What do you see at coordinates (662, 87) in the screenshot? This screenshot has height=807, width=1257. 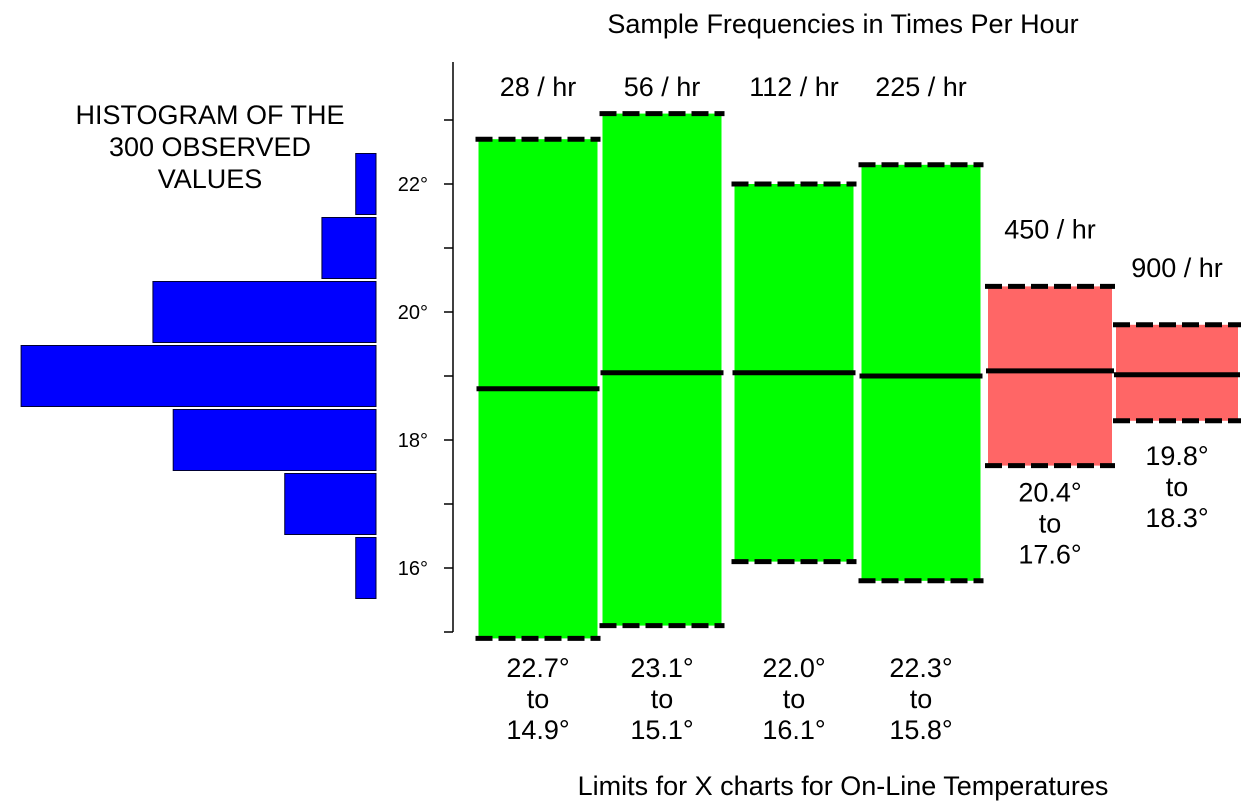 I see `frequency-label: 56 / hr` at bounding box center [662, 87].